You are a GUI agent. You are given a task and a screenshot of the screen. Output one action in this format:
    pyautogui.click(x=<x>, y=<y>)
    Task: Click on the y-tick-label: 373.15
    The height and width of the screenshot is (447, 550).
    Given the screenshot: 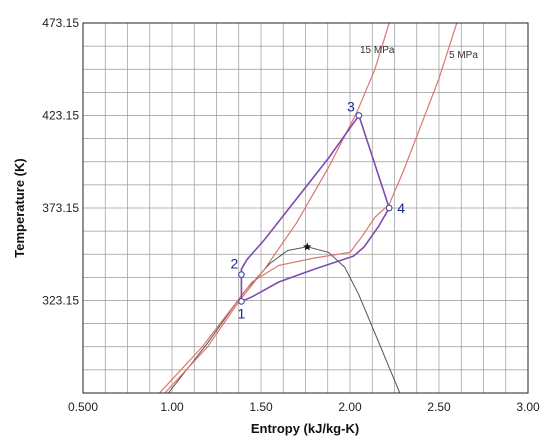 What is the action you would take?
    pyautogui.click(x=60, y=208)
    